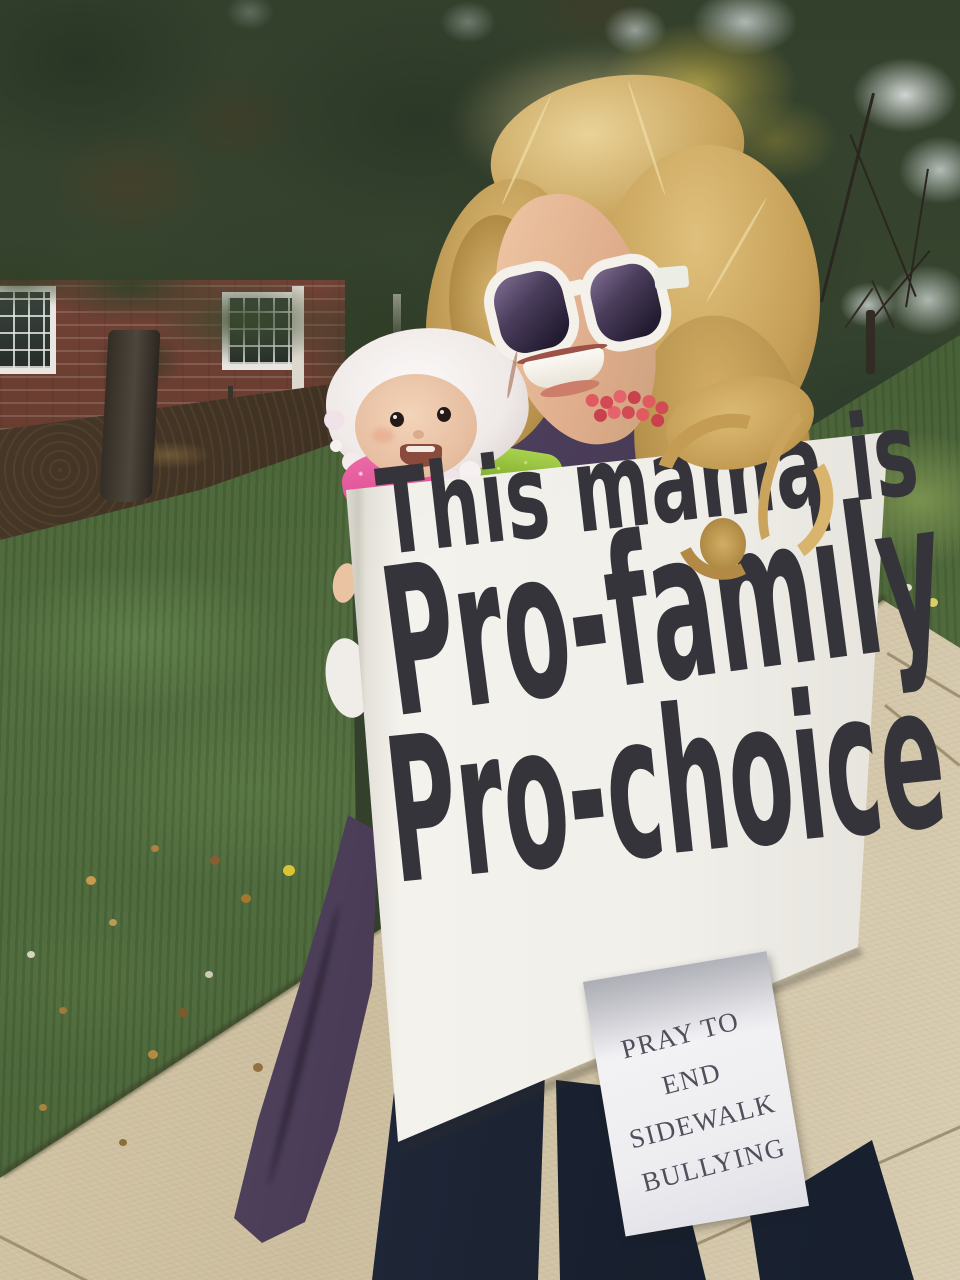 This screenshot has height=1280, width=960. Describe the element at coordinates (723, 544) in the screenshot. I see `hair-curl` at that location.